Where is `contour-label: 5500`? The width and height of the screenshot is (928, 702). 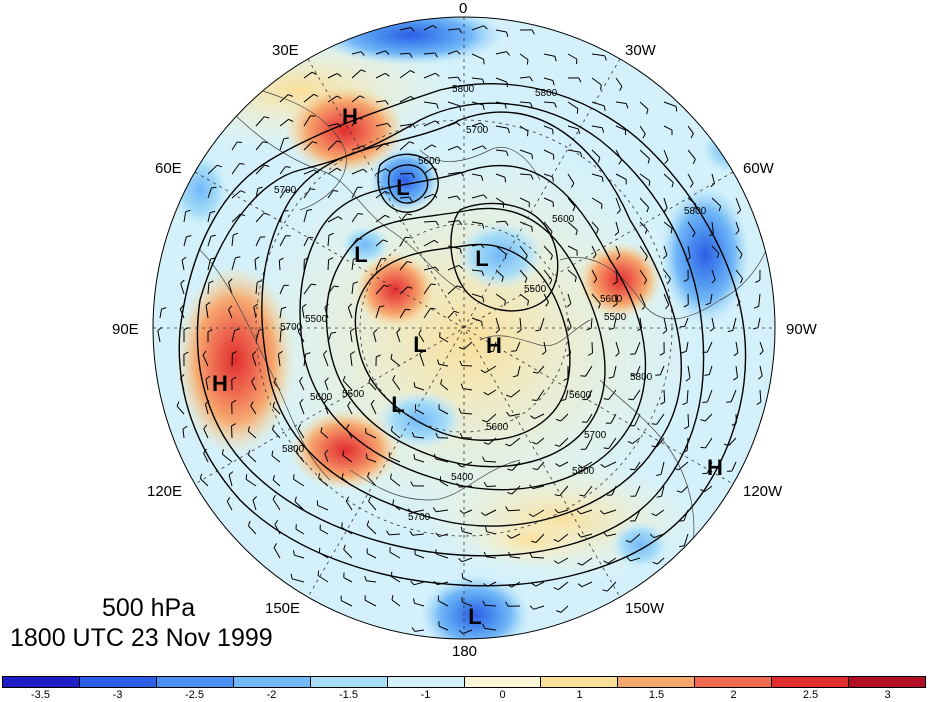 contour-label: 5500 is located at coordinates (353, 394).